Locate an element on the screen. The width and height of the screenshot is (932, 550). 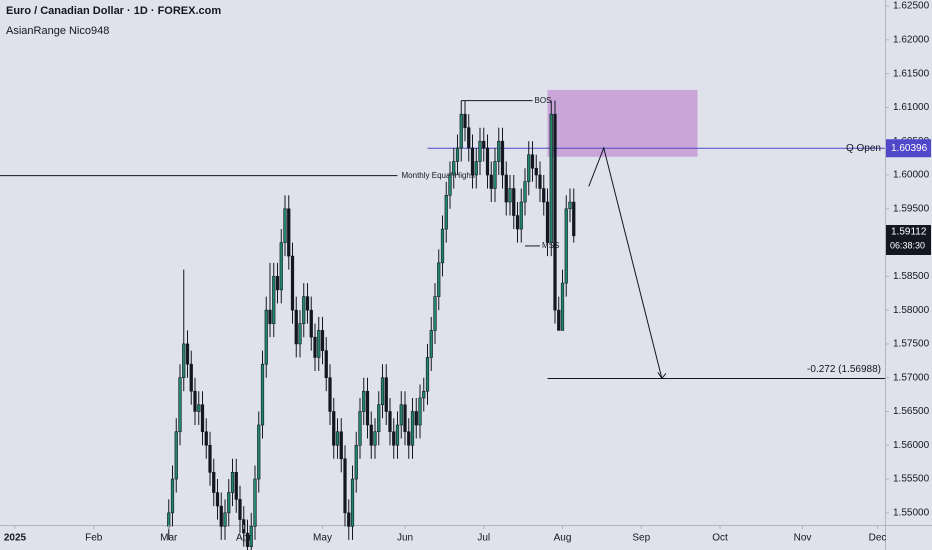
x-tick-label: Dec is located at coordinates (878, 538).